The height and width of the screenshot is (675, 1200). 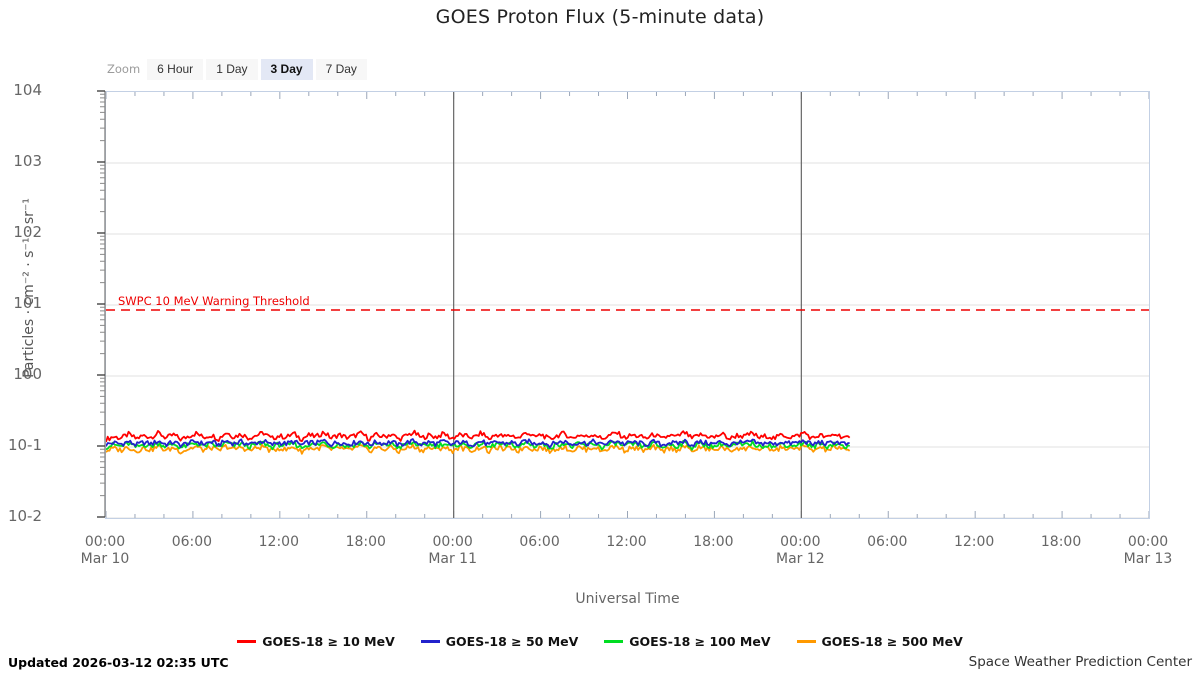 I want to click on source-attribution: Space Weather Prediction Center, so click(x=1080, y=662).